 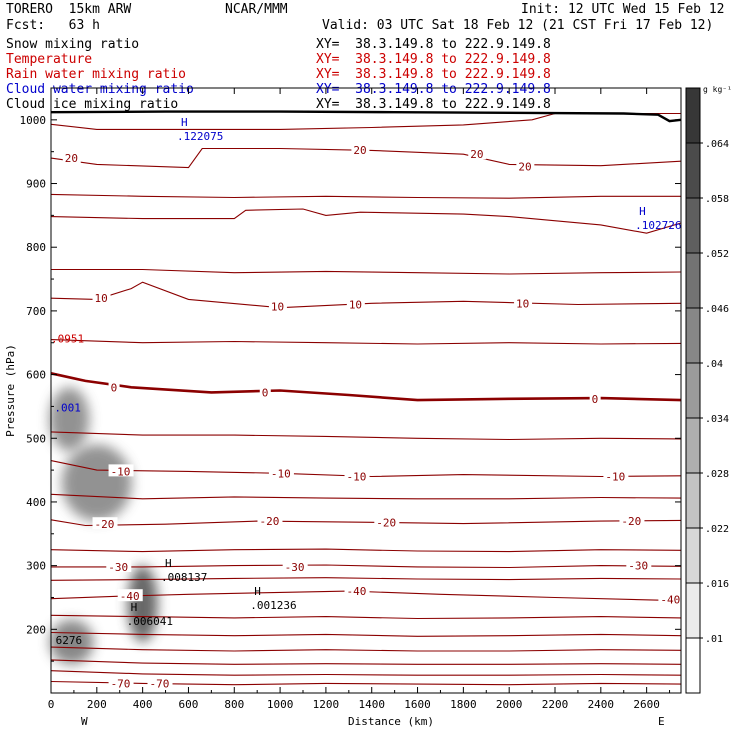 What do you see at coordinates (69, 640) in the screenshot?
I see `max-label: 6276` at bounding box center [69, 640].